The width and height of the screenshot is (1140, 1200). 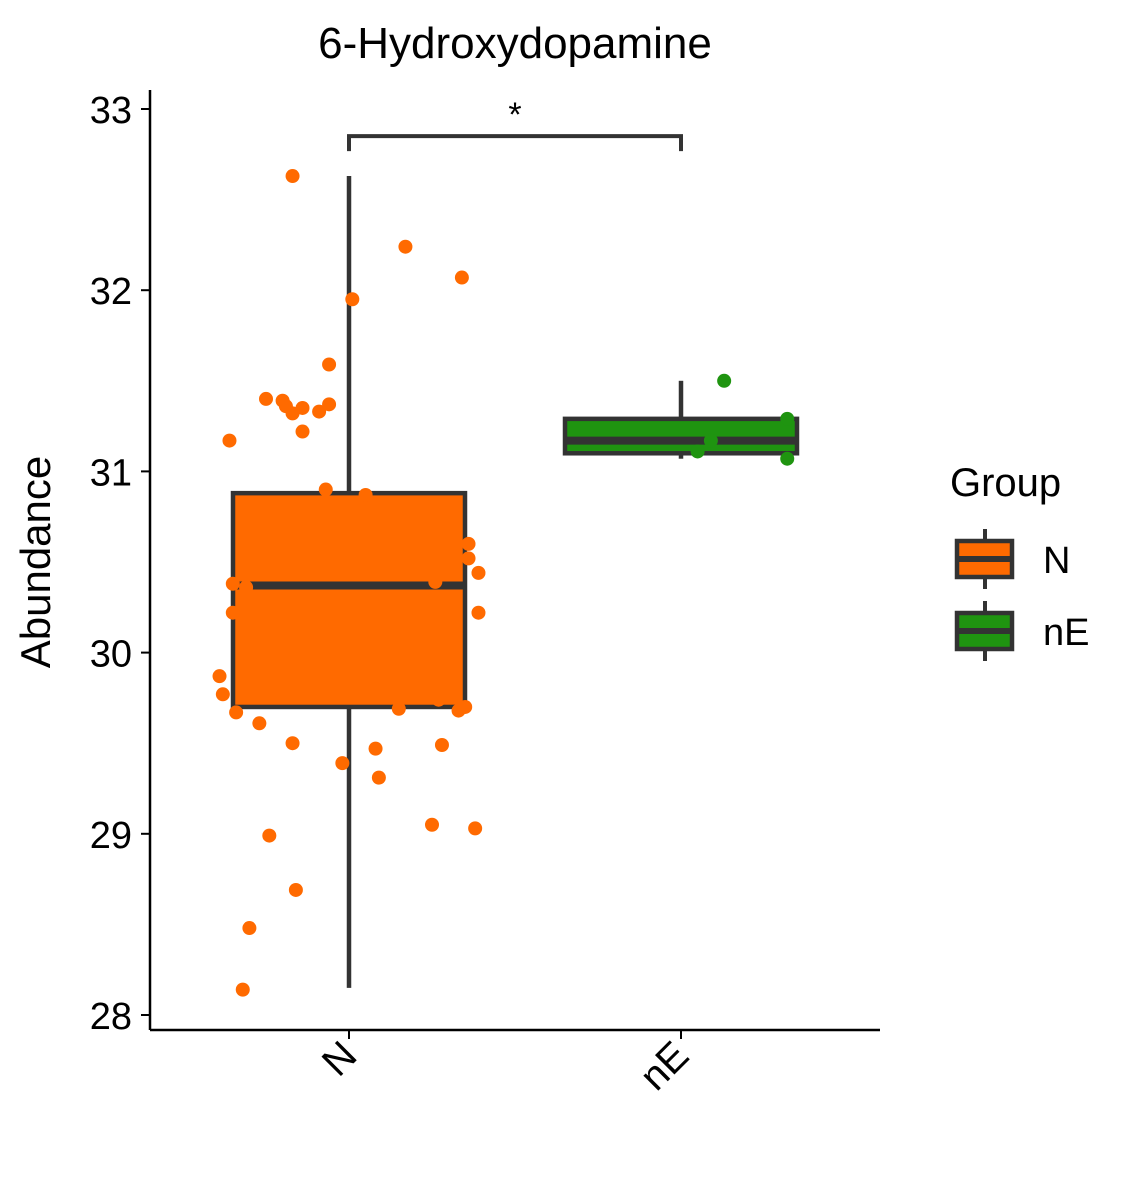 I want to click on y-tick-label: 28, so click(x=111, y=1017).